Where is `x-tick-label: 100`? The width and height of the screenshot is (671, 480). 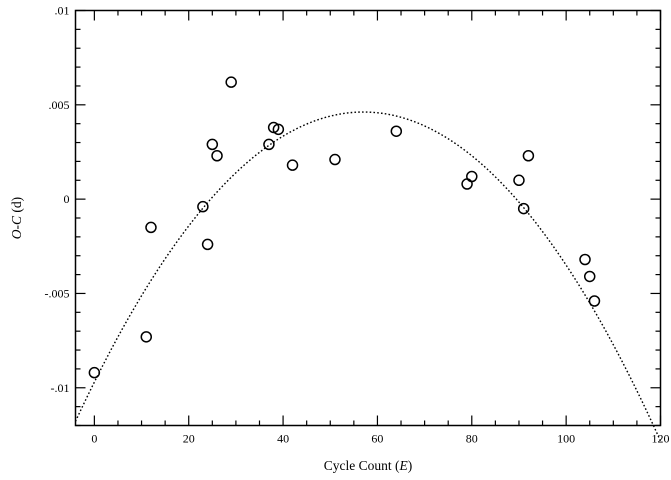
x-tick-label: 100 is located at coordinates (566, 439).